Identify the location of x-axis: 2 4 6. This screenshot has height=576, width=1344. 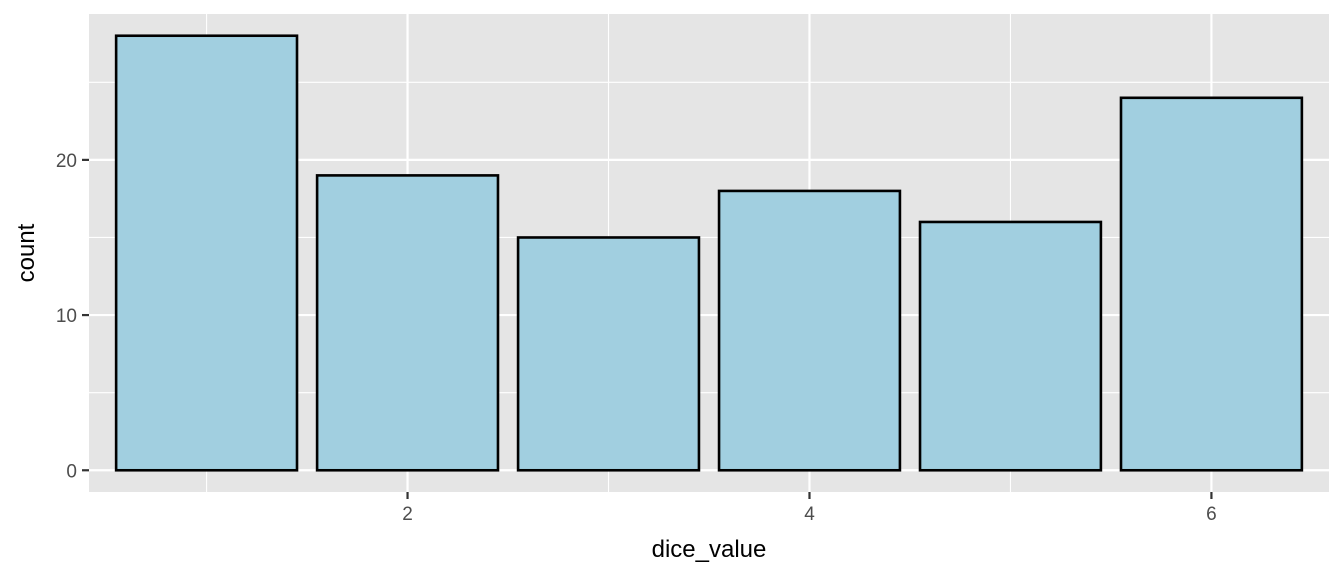
(809, 508).